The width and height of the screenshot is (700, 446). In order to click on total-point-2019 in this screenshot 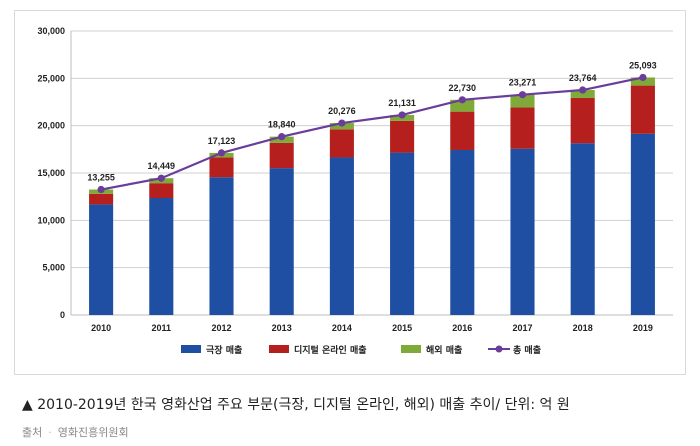, I will do `click(643, 77)`.